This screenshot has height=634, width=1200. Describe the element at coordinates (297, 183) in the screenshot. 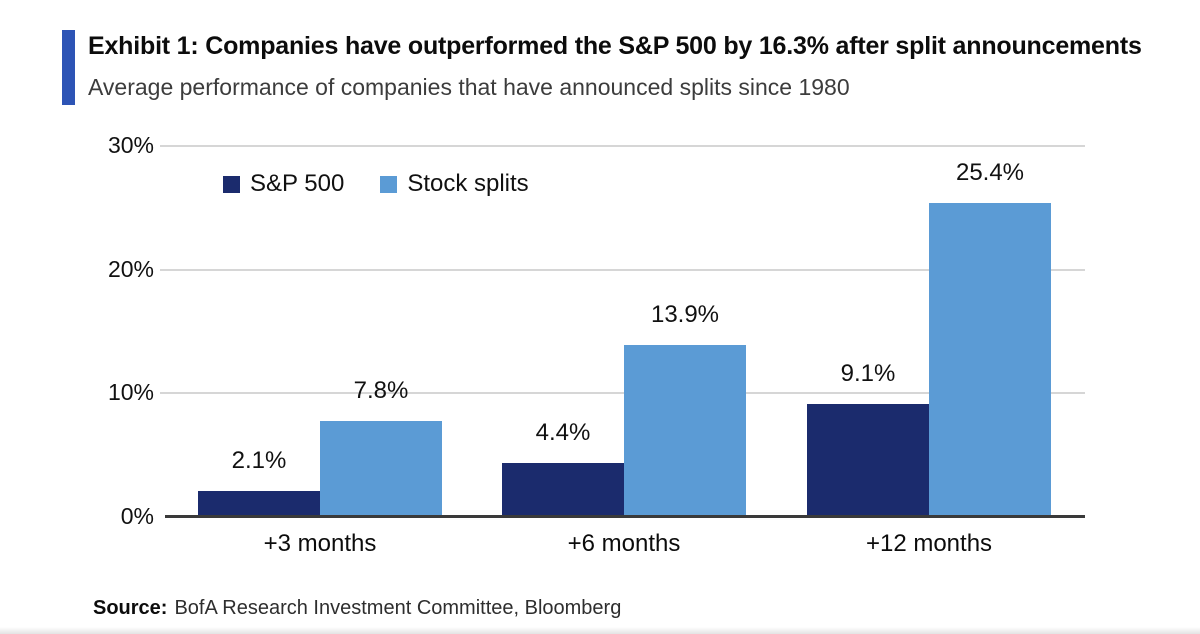

I see `legend-label: S&P 500` at that location.